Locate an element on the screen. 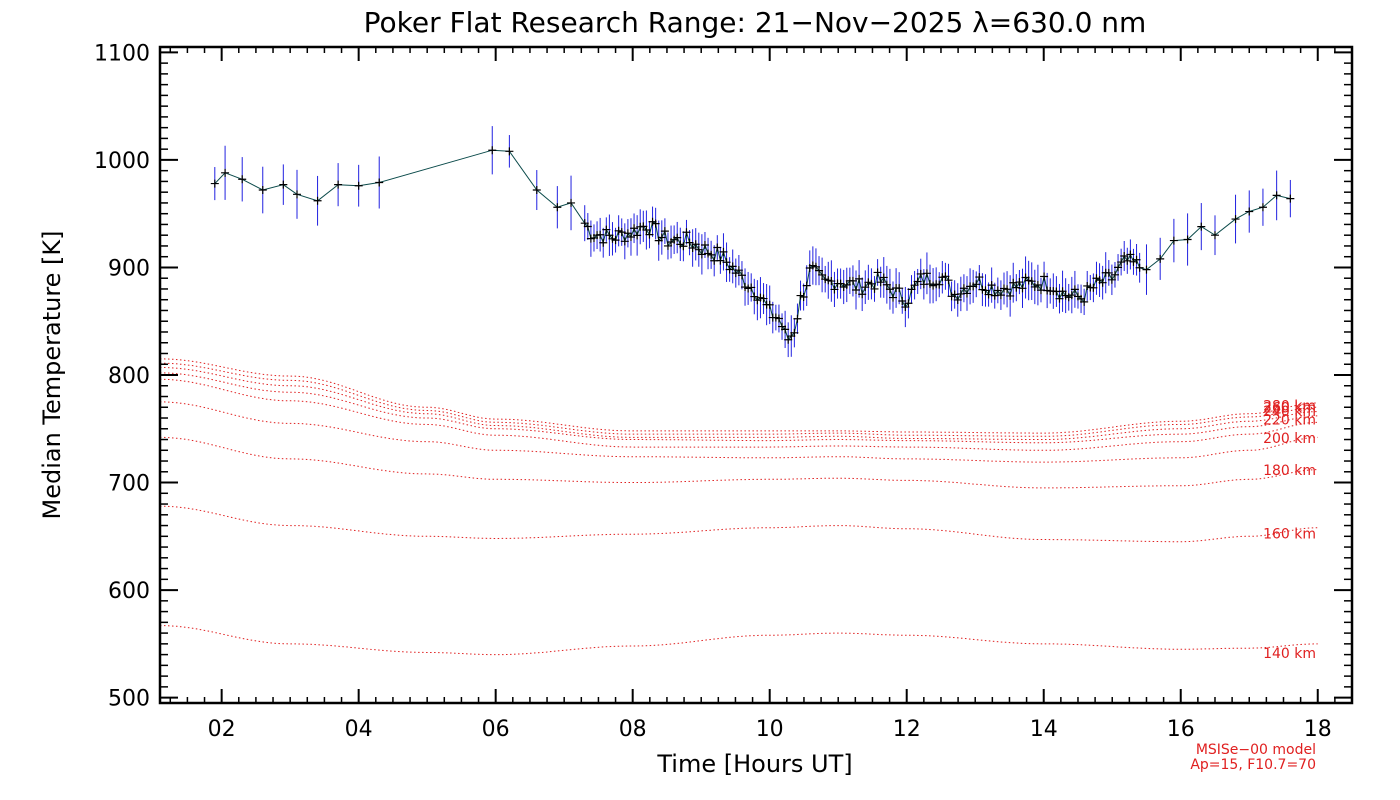 The image size is (1400, 800). x-tick-label: 18 is located at coordinates (1318, 729).